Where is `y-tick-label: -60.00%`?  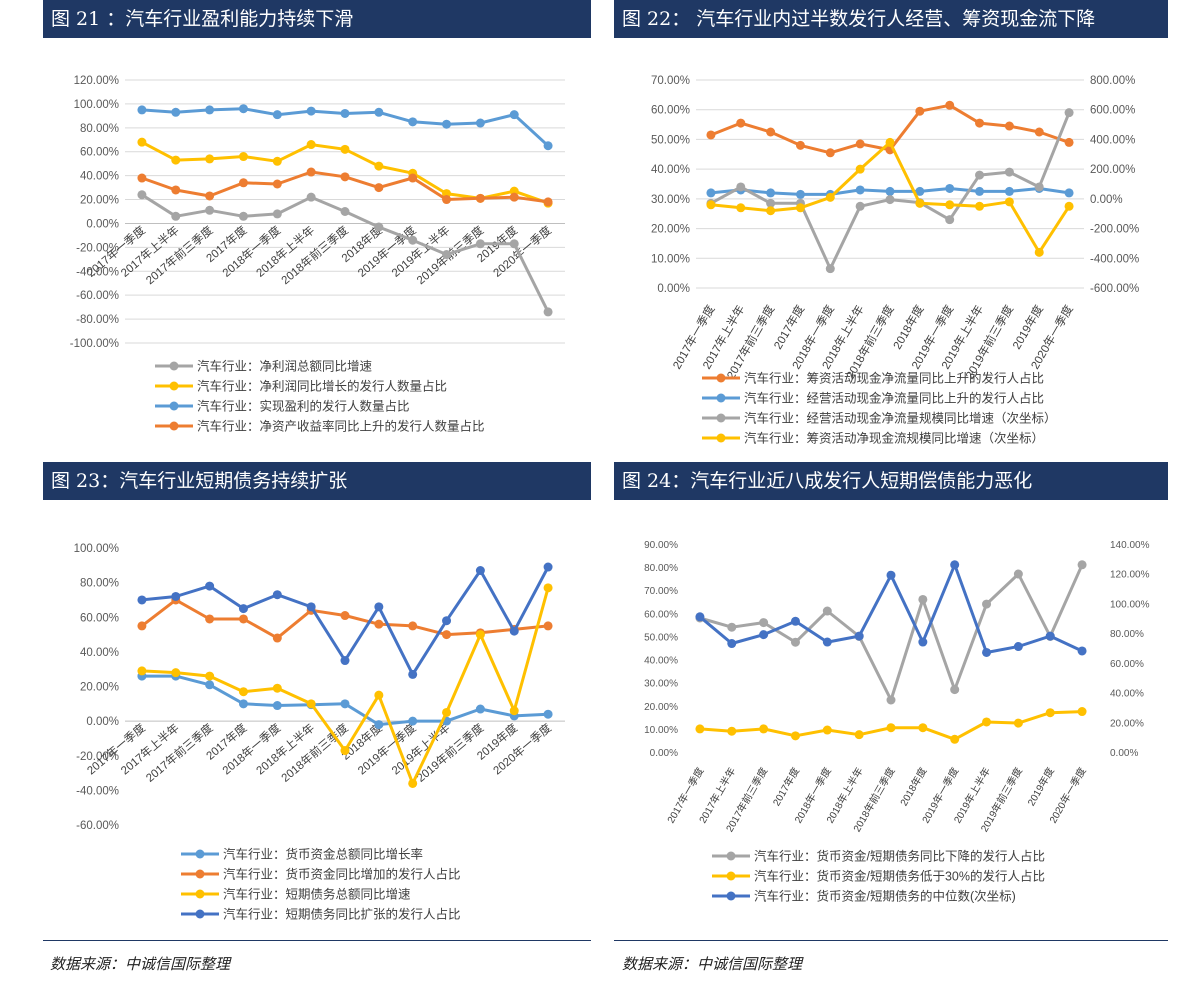 y-tick-label: -60.00% is located at coordinates (97, 296).